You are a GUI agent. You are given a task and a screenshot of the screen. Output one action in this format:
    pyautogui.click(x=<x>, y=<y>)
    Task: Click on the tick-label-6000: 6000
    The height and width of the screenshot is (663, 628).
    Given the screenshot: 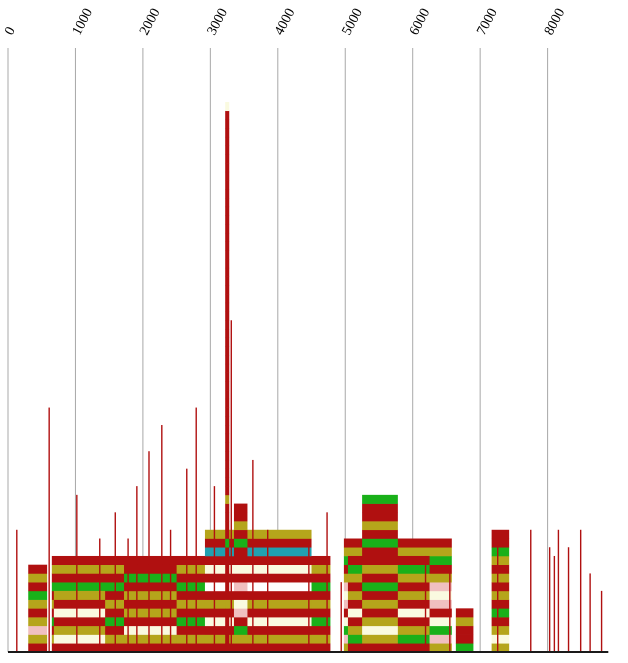 What is the action you would take?
    pyautogui.click(x=420, y=22)
    